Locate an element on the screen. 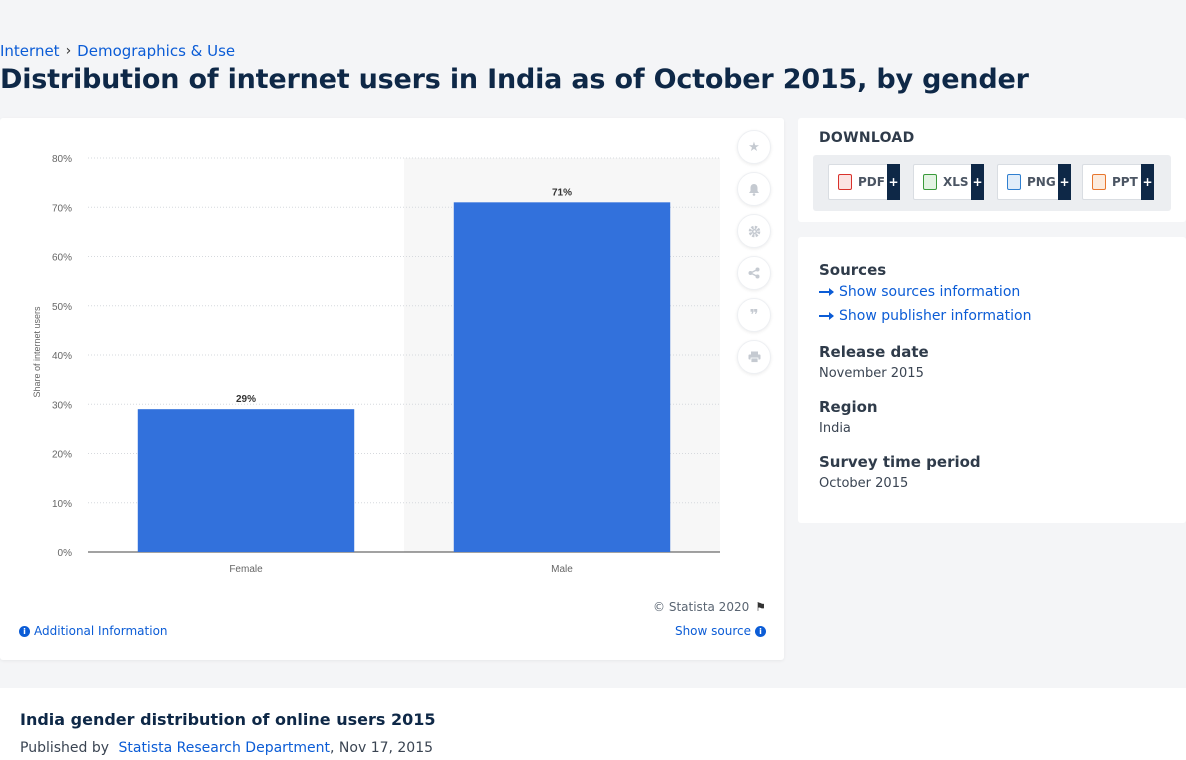 This screenshot has height=760, width=1186. additional-information-link: i Additional Information is located at coordinates (93, 631).